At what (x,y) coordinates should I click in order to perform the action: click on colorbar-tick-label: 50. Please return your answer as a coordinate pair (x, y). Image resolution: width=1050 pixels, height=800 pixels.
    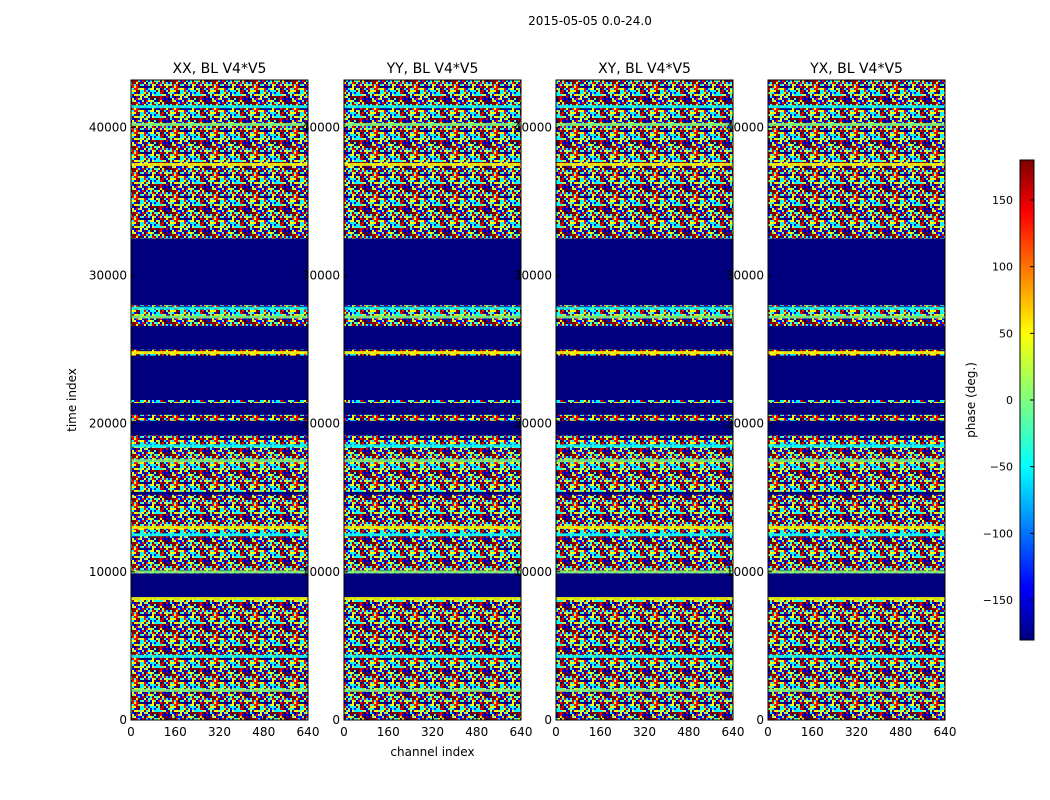
    Looking at the image, I should click on (1006, 333).